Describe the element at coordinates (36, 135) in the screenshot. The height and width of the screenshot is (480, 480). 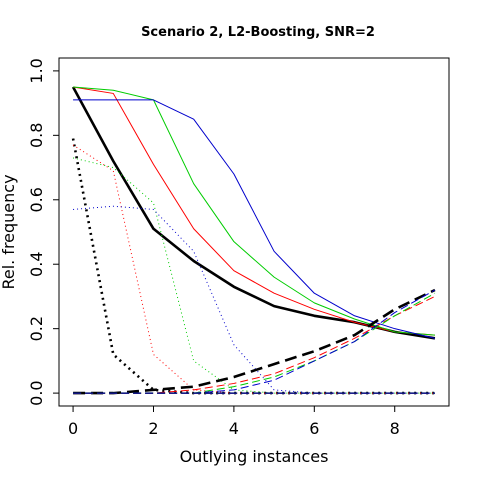
I see `y-tick-label: 0.8` at that location.